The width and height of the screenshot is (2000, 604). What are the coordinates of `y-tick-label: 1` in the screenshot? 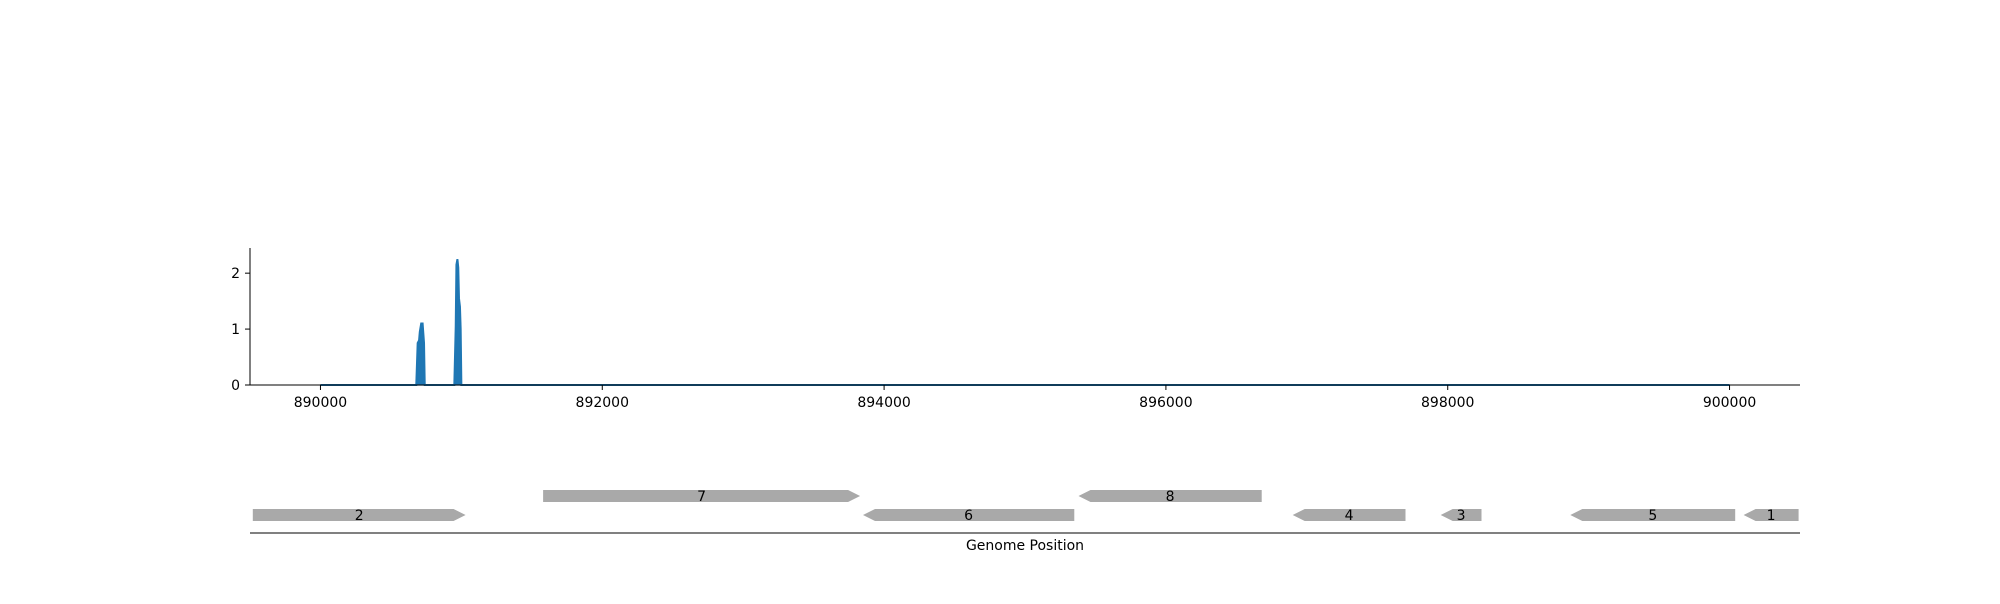 It's located at (235, 330).